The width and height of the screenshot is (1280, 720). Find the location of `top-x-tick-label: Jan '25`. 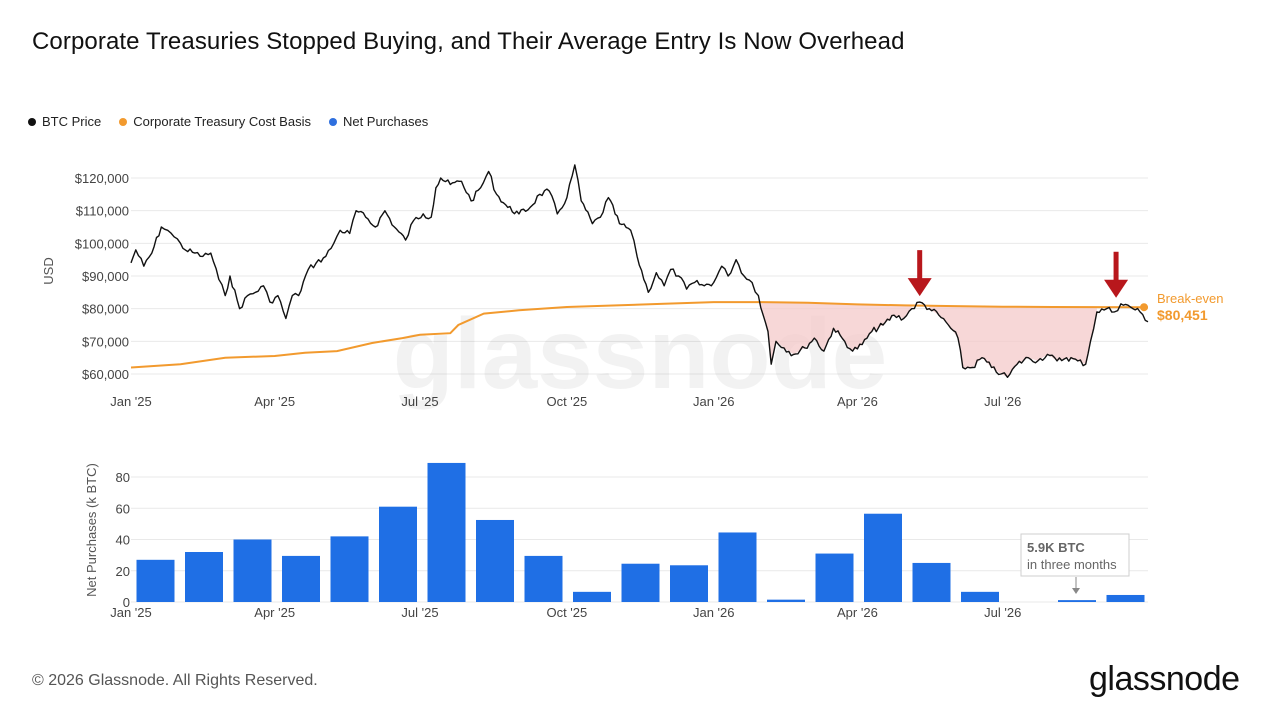

top-x-tick-label: Jan '25 is located at coordinates (131, 401).